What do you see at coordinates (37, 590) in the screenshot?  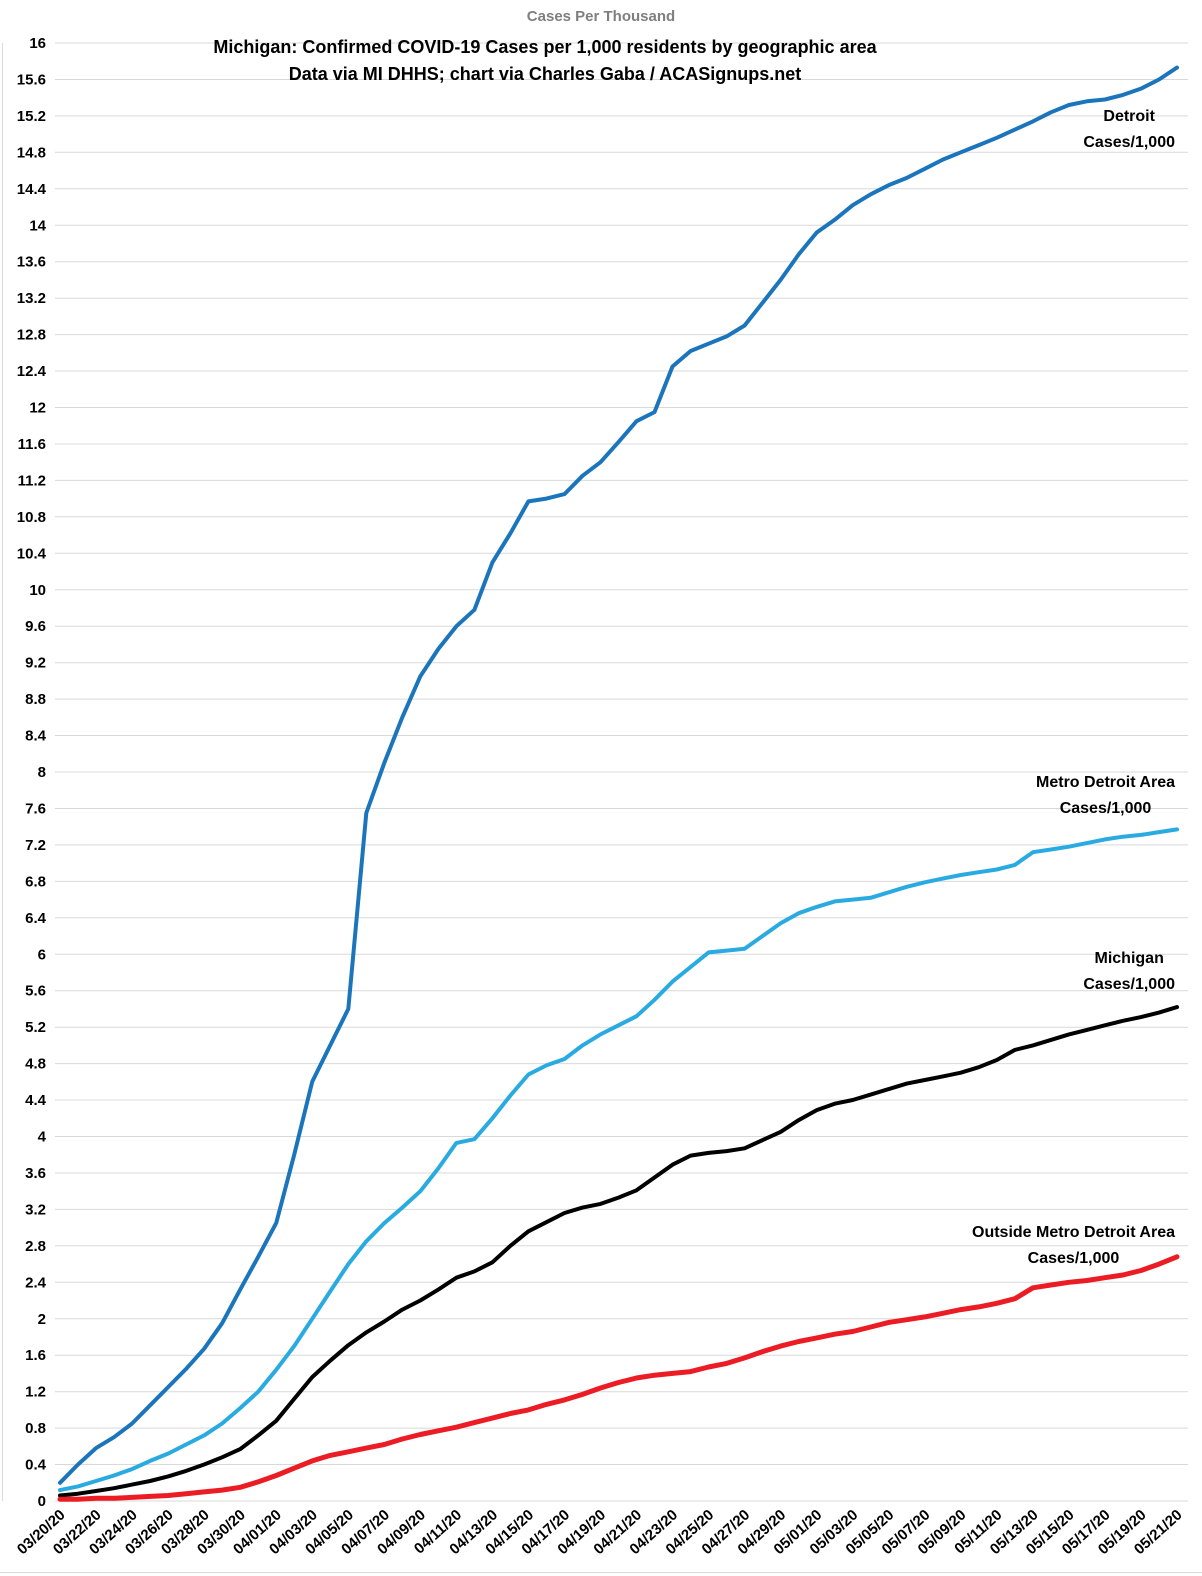 I see `y-tick-label: 10` at bounding box center [37, 590].